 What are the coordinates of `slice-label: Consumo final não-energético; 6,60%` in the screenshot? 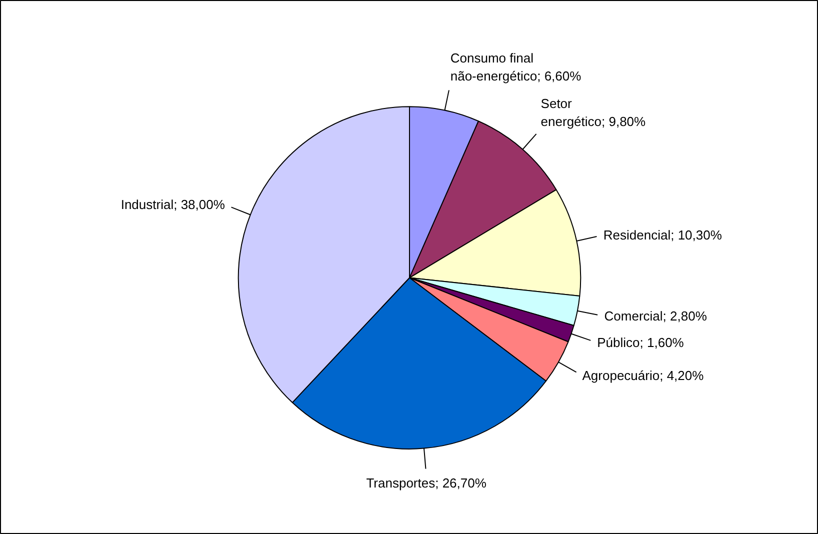 It's located at (516, 67).